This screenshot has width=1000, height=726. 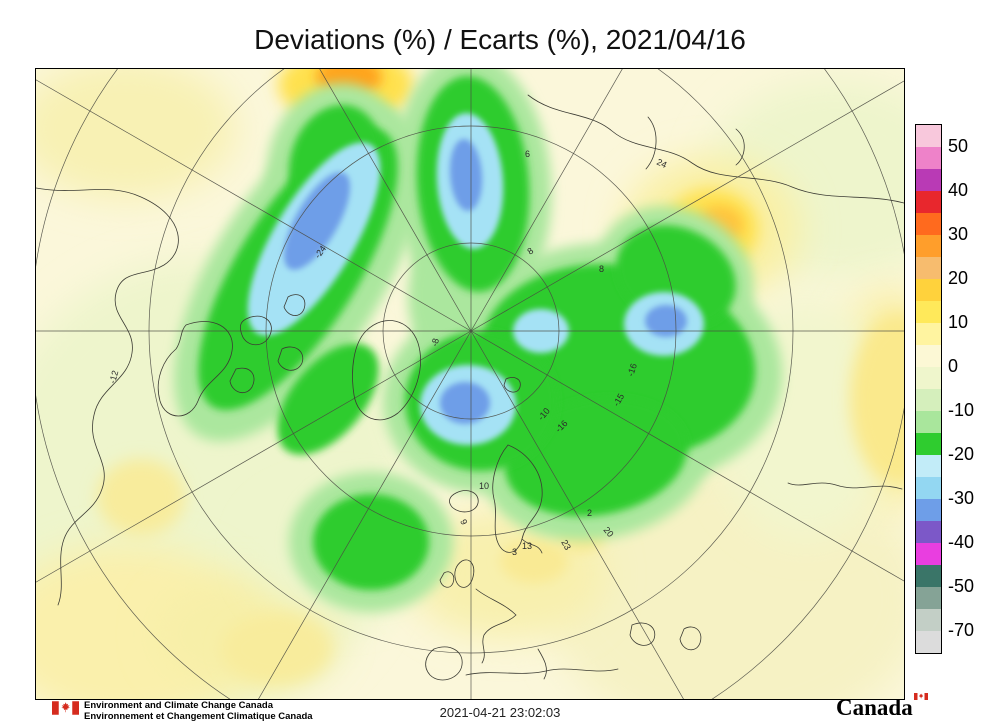 What do you see at coordinates (608, 532) in the screenshot?
I see `contour-label: 20` at bounding box center [608, 532].